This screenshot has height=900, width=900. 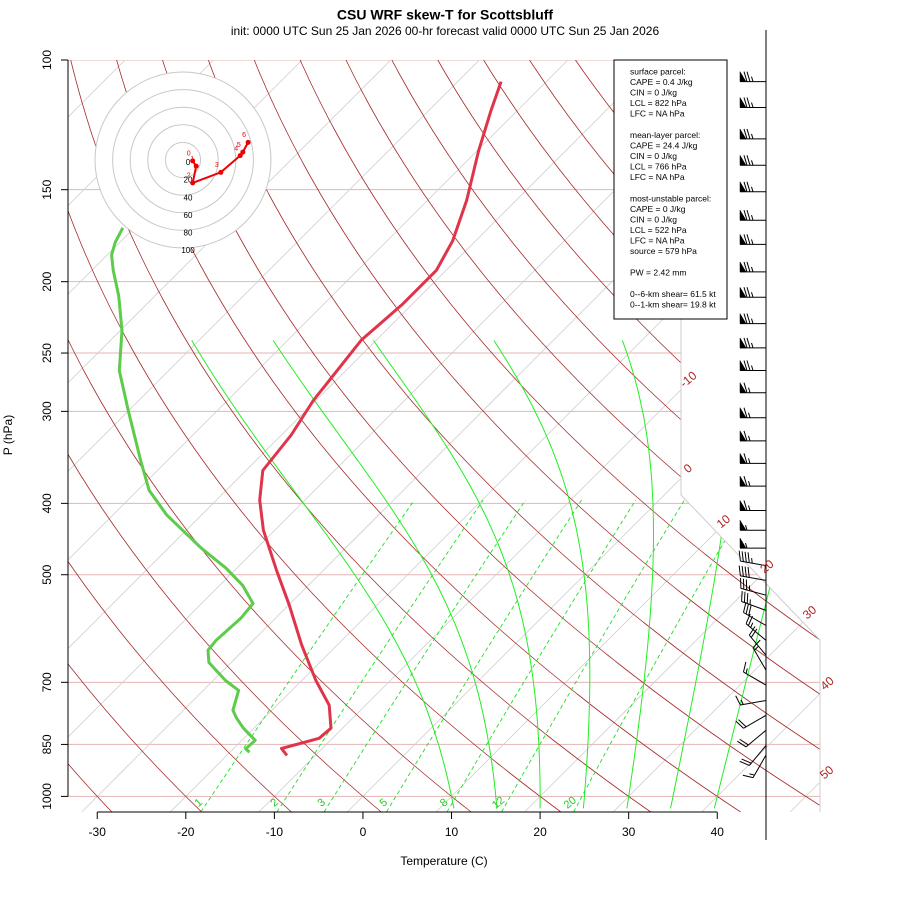 What do you see at coordinates (670, 189) in the screenshot?
I see `info-frame` at bounding box center [670, 189].